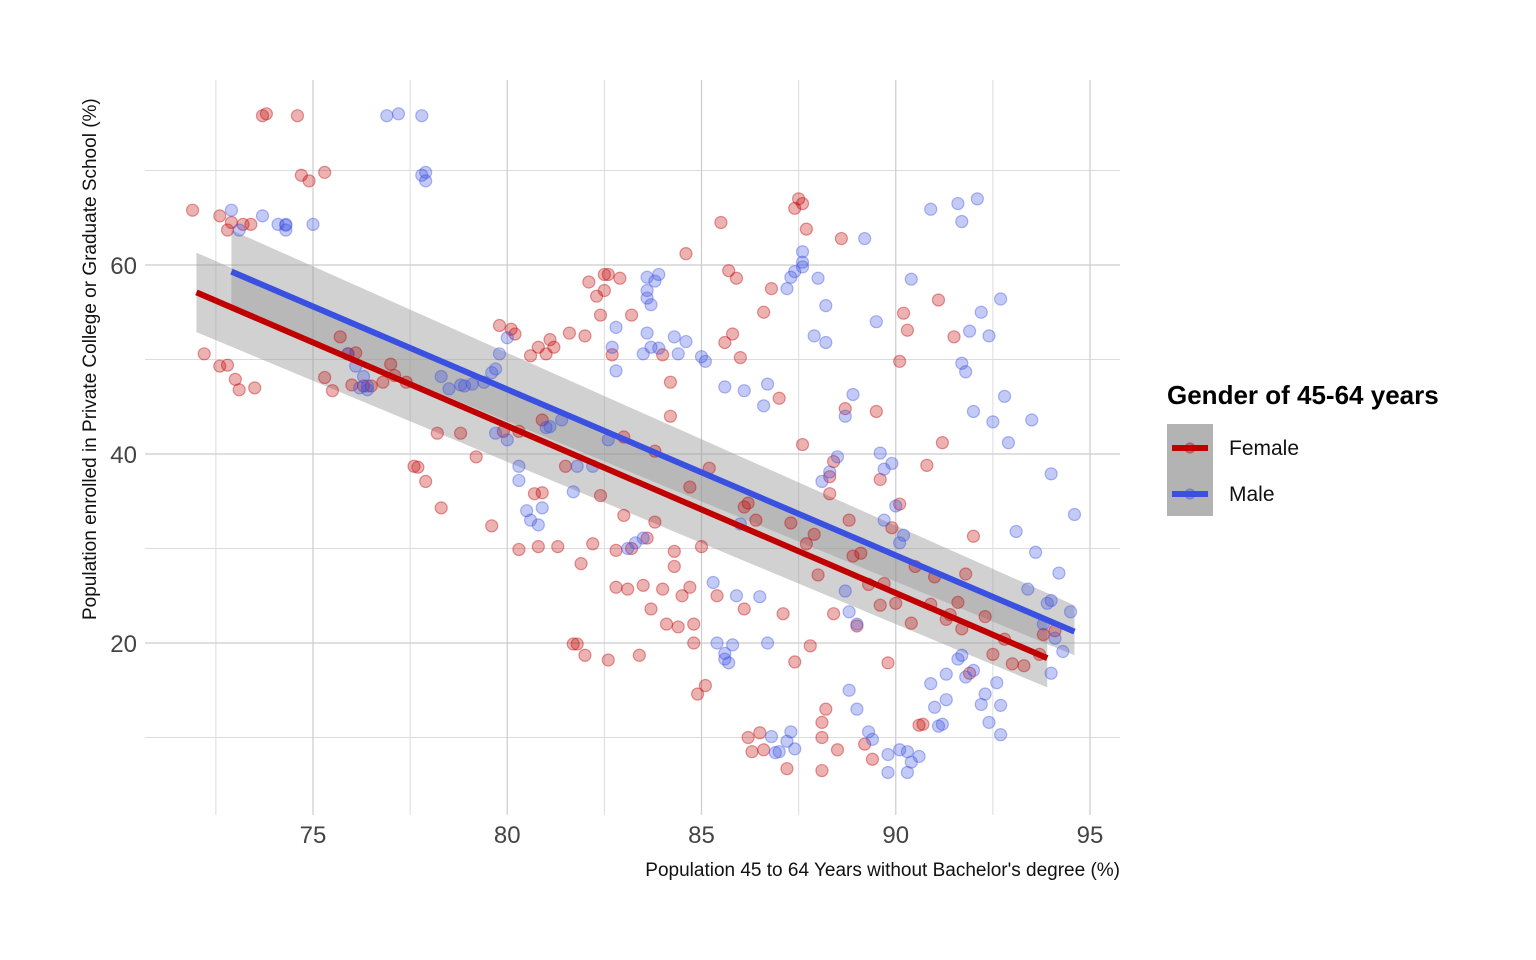 The image size is (1536, 960). I want to click on y-tick-label: 40, so click(123, 455).